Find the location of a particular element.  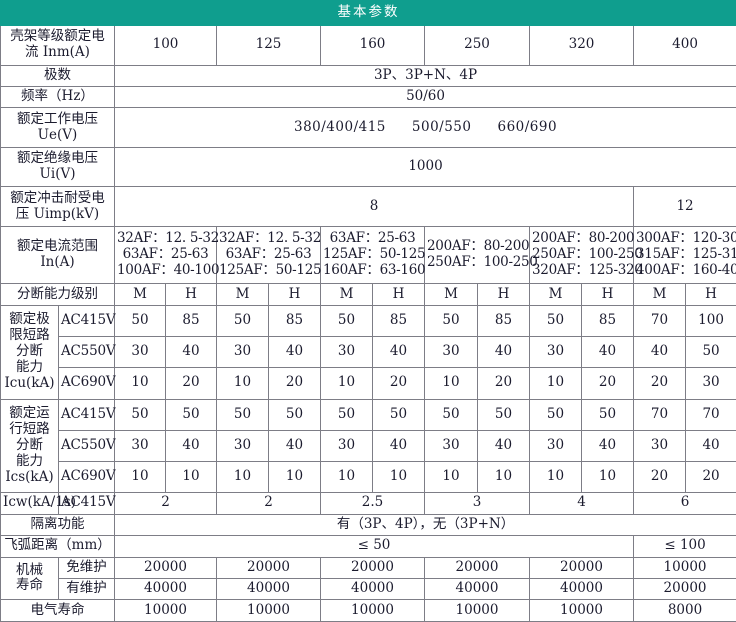

current-range-cell: 200AF：80-200 250AF：100-250 320AF：125-320 is located at coordinates (586, 255).